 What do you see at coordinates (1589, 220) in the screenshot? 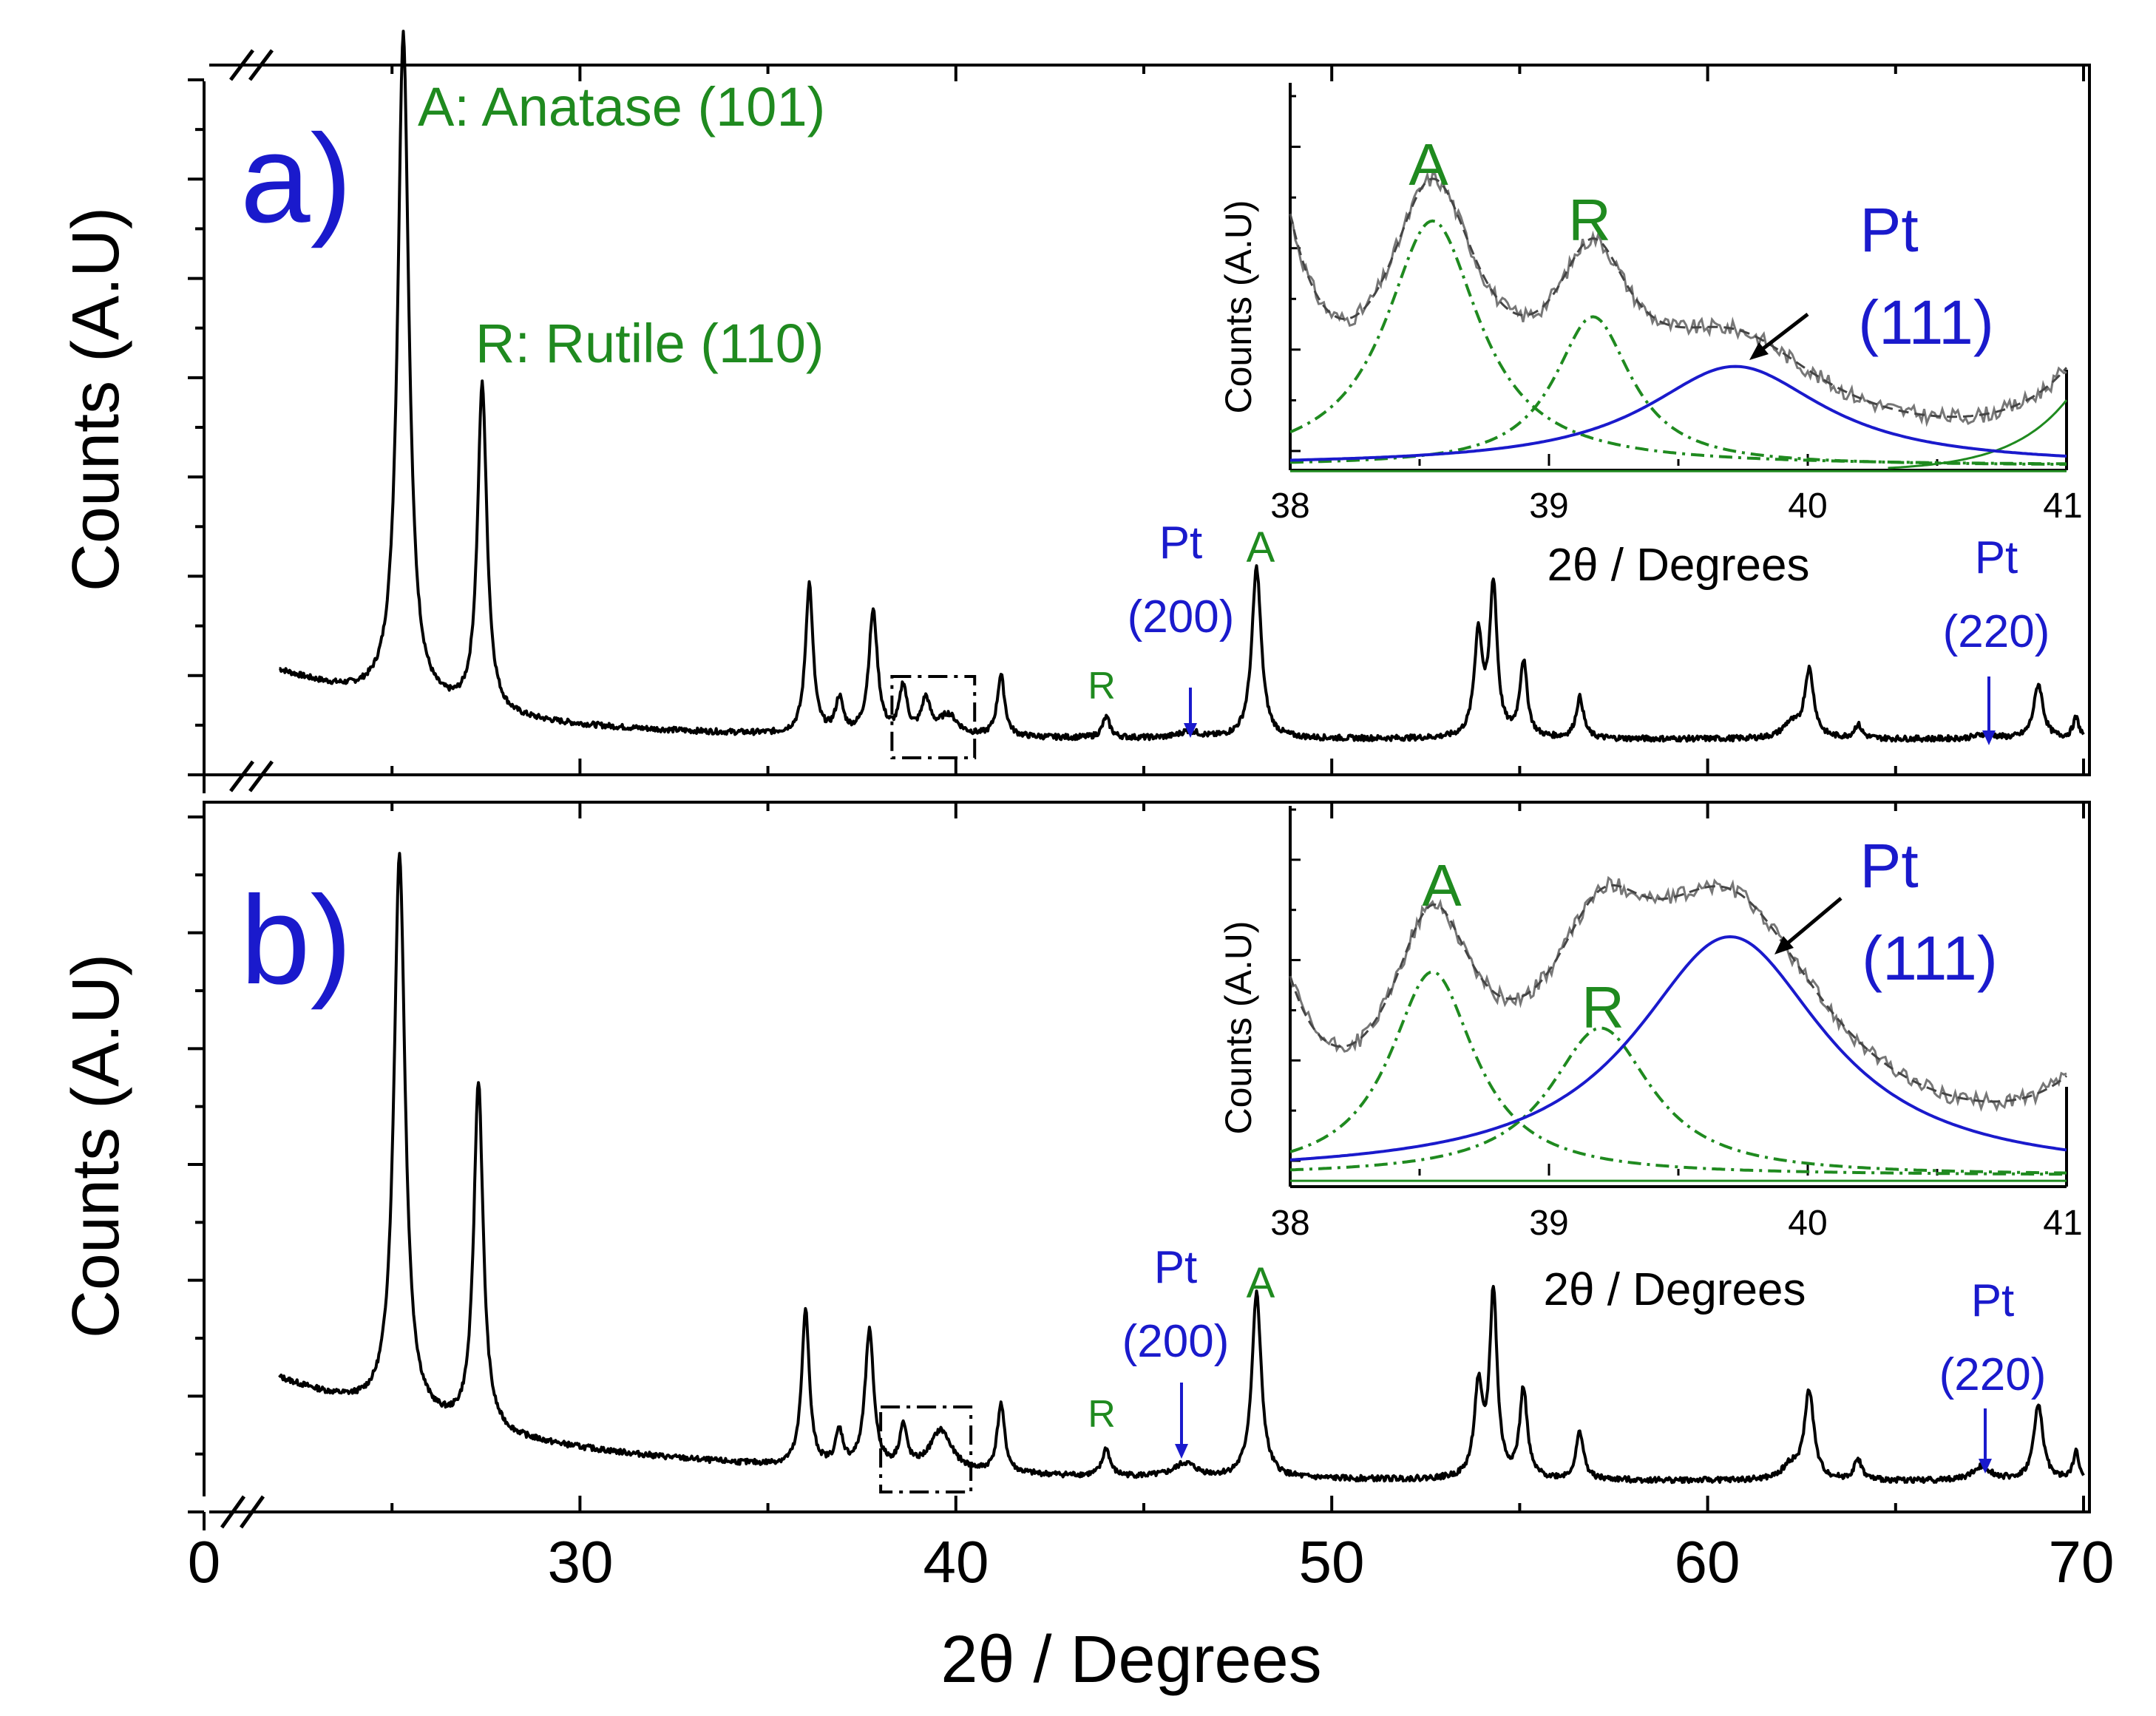
I see `panel-a-inset-label-R: R` at bounding box center [1589, 220].